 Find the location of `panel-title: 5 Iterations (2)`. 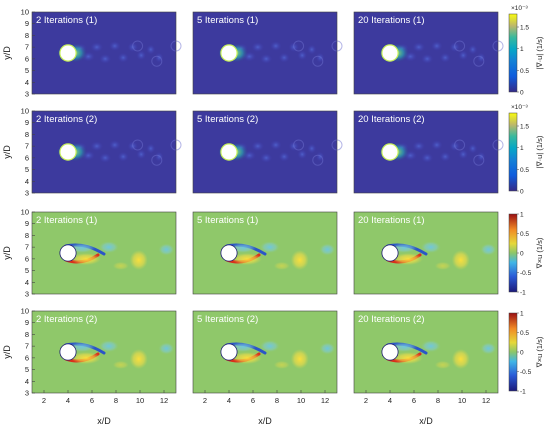

panel-title: 5 Iterations (2) is located at coordinates (227, 319).